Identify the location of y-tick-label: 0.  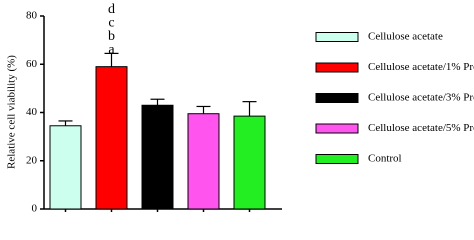
(35, 208).